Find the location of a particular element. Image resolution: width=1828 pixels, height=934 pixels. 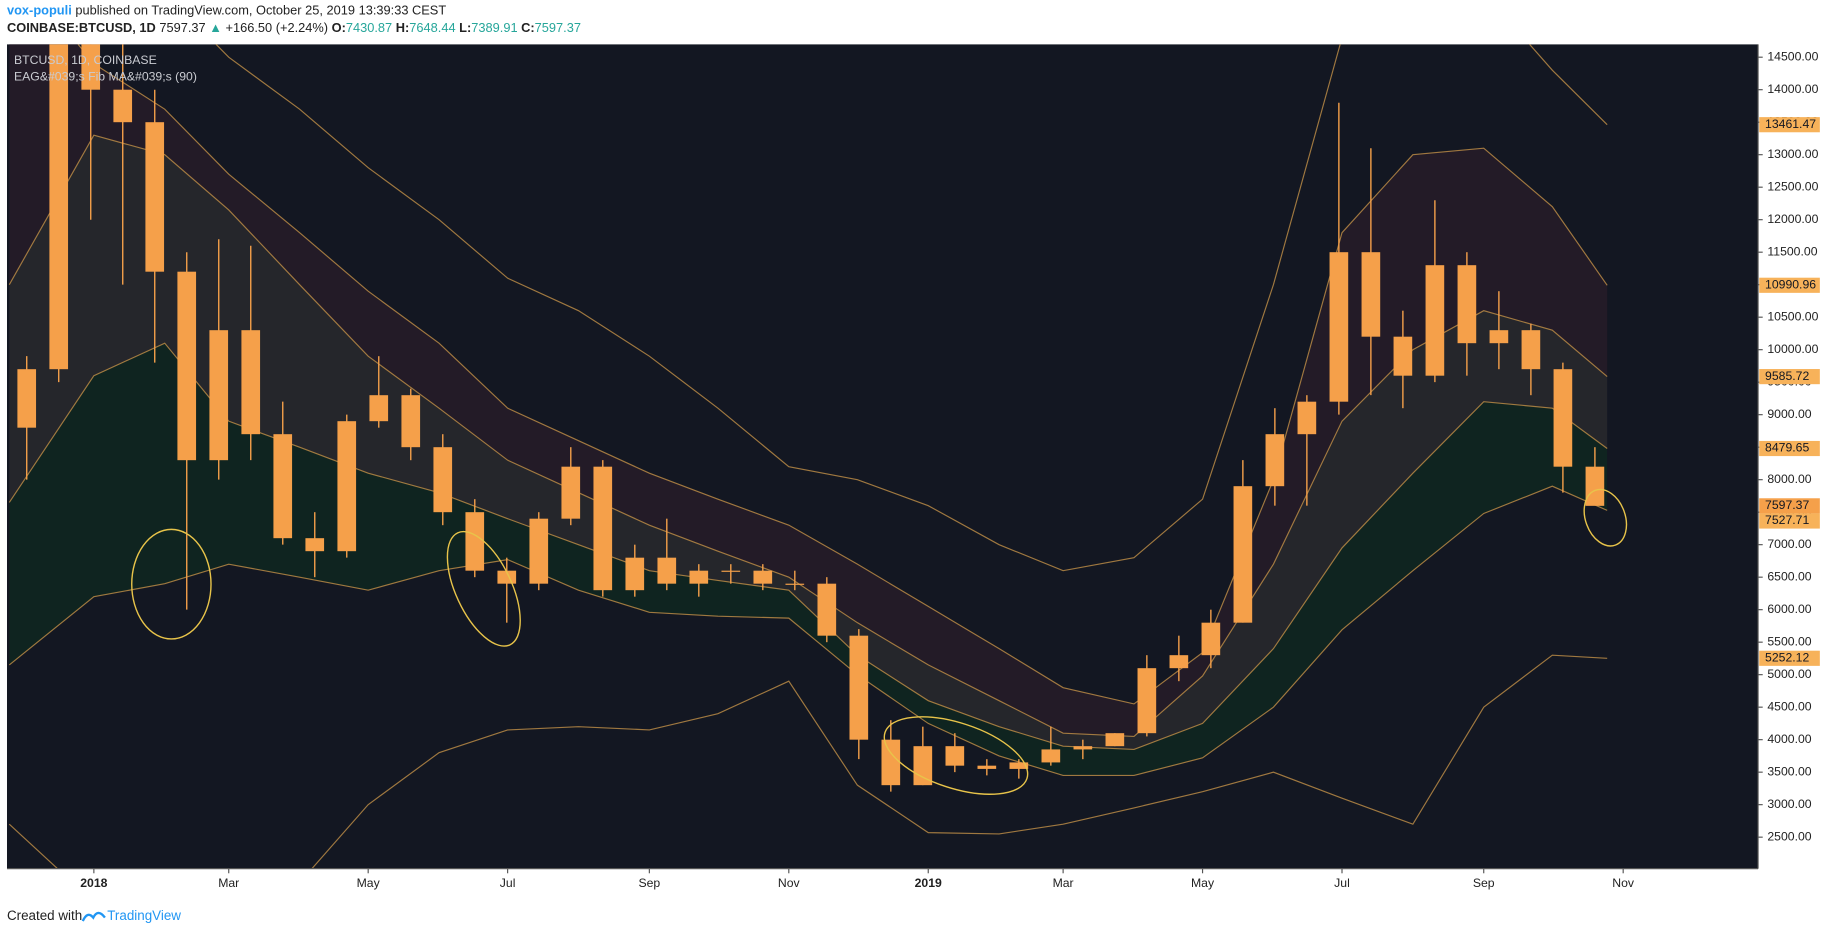

y-tick-label: 2500.00 is located at coordinates (1789, 836).